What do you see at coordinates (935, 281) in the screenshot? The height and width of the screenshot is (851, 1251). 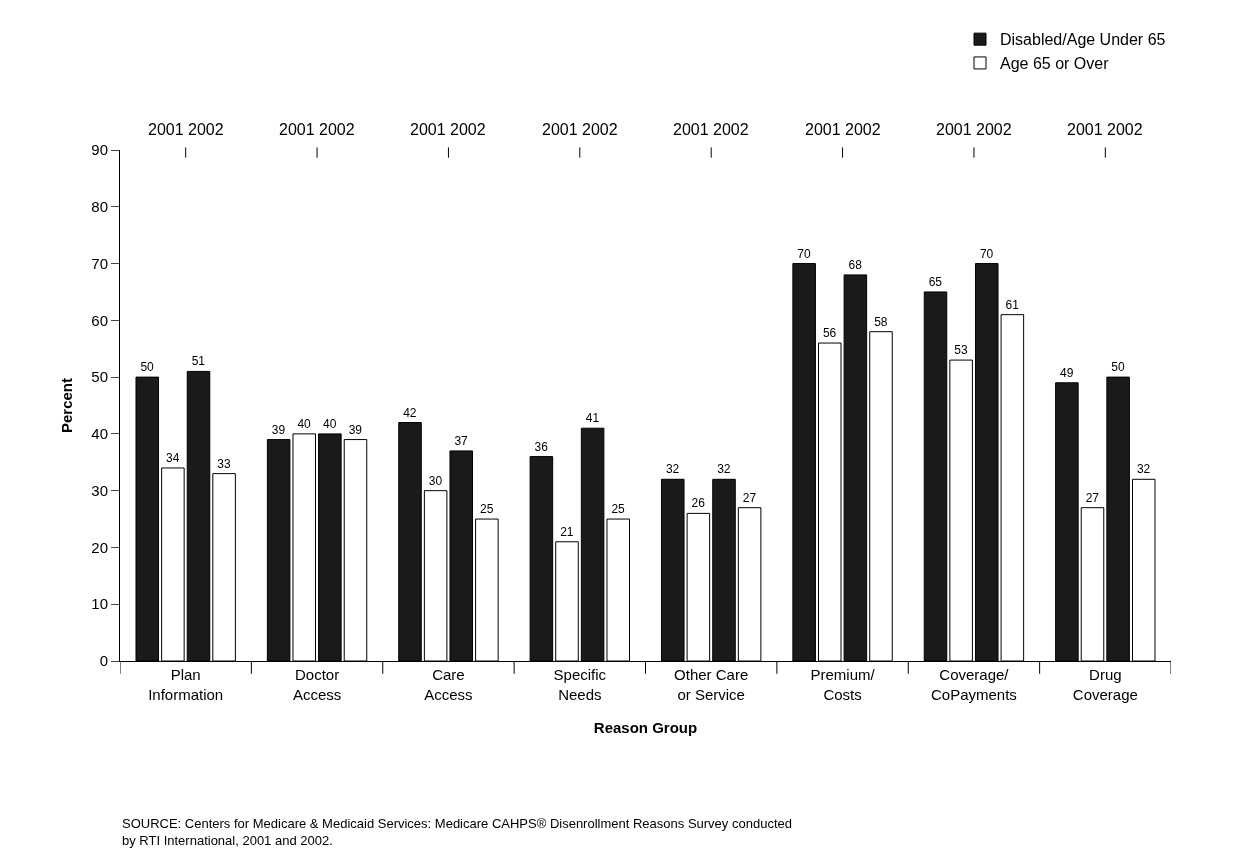 I see `data-label: 65` at bounding box center [935, 281].